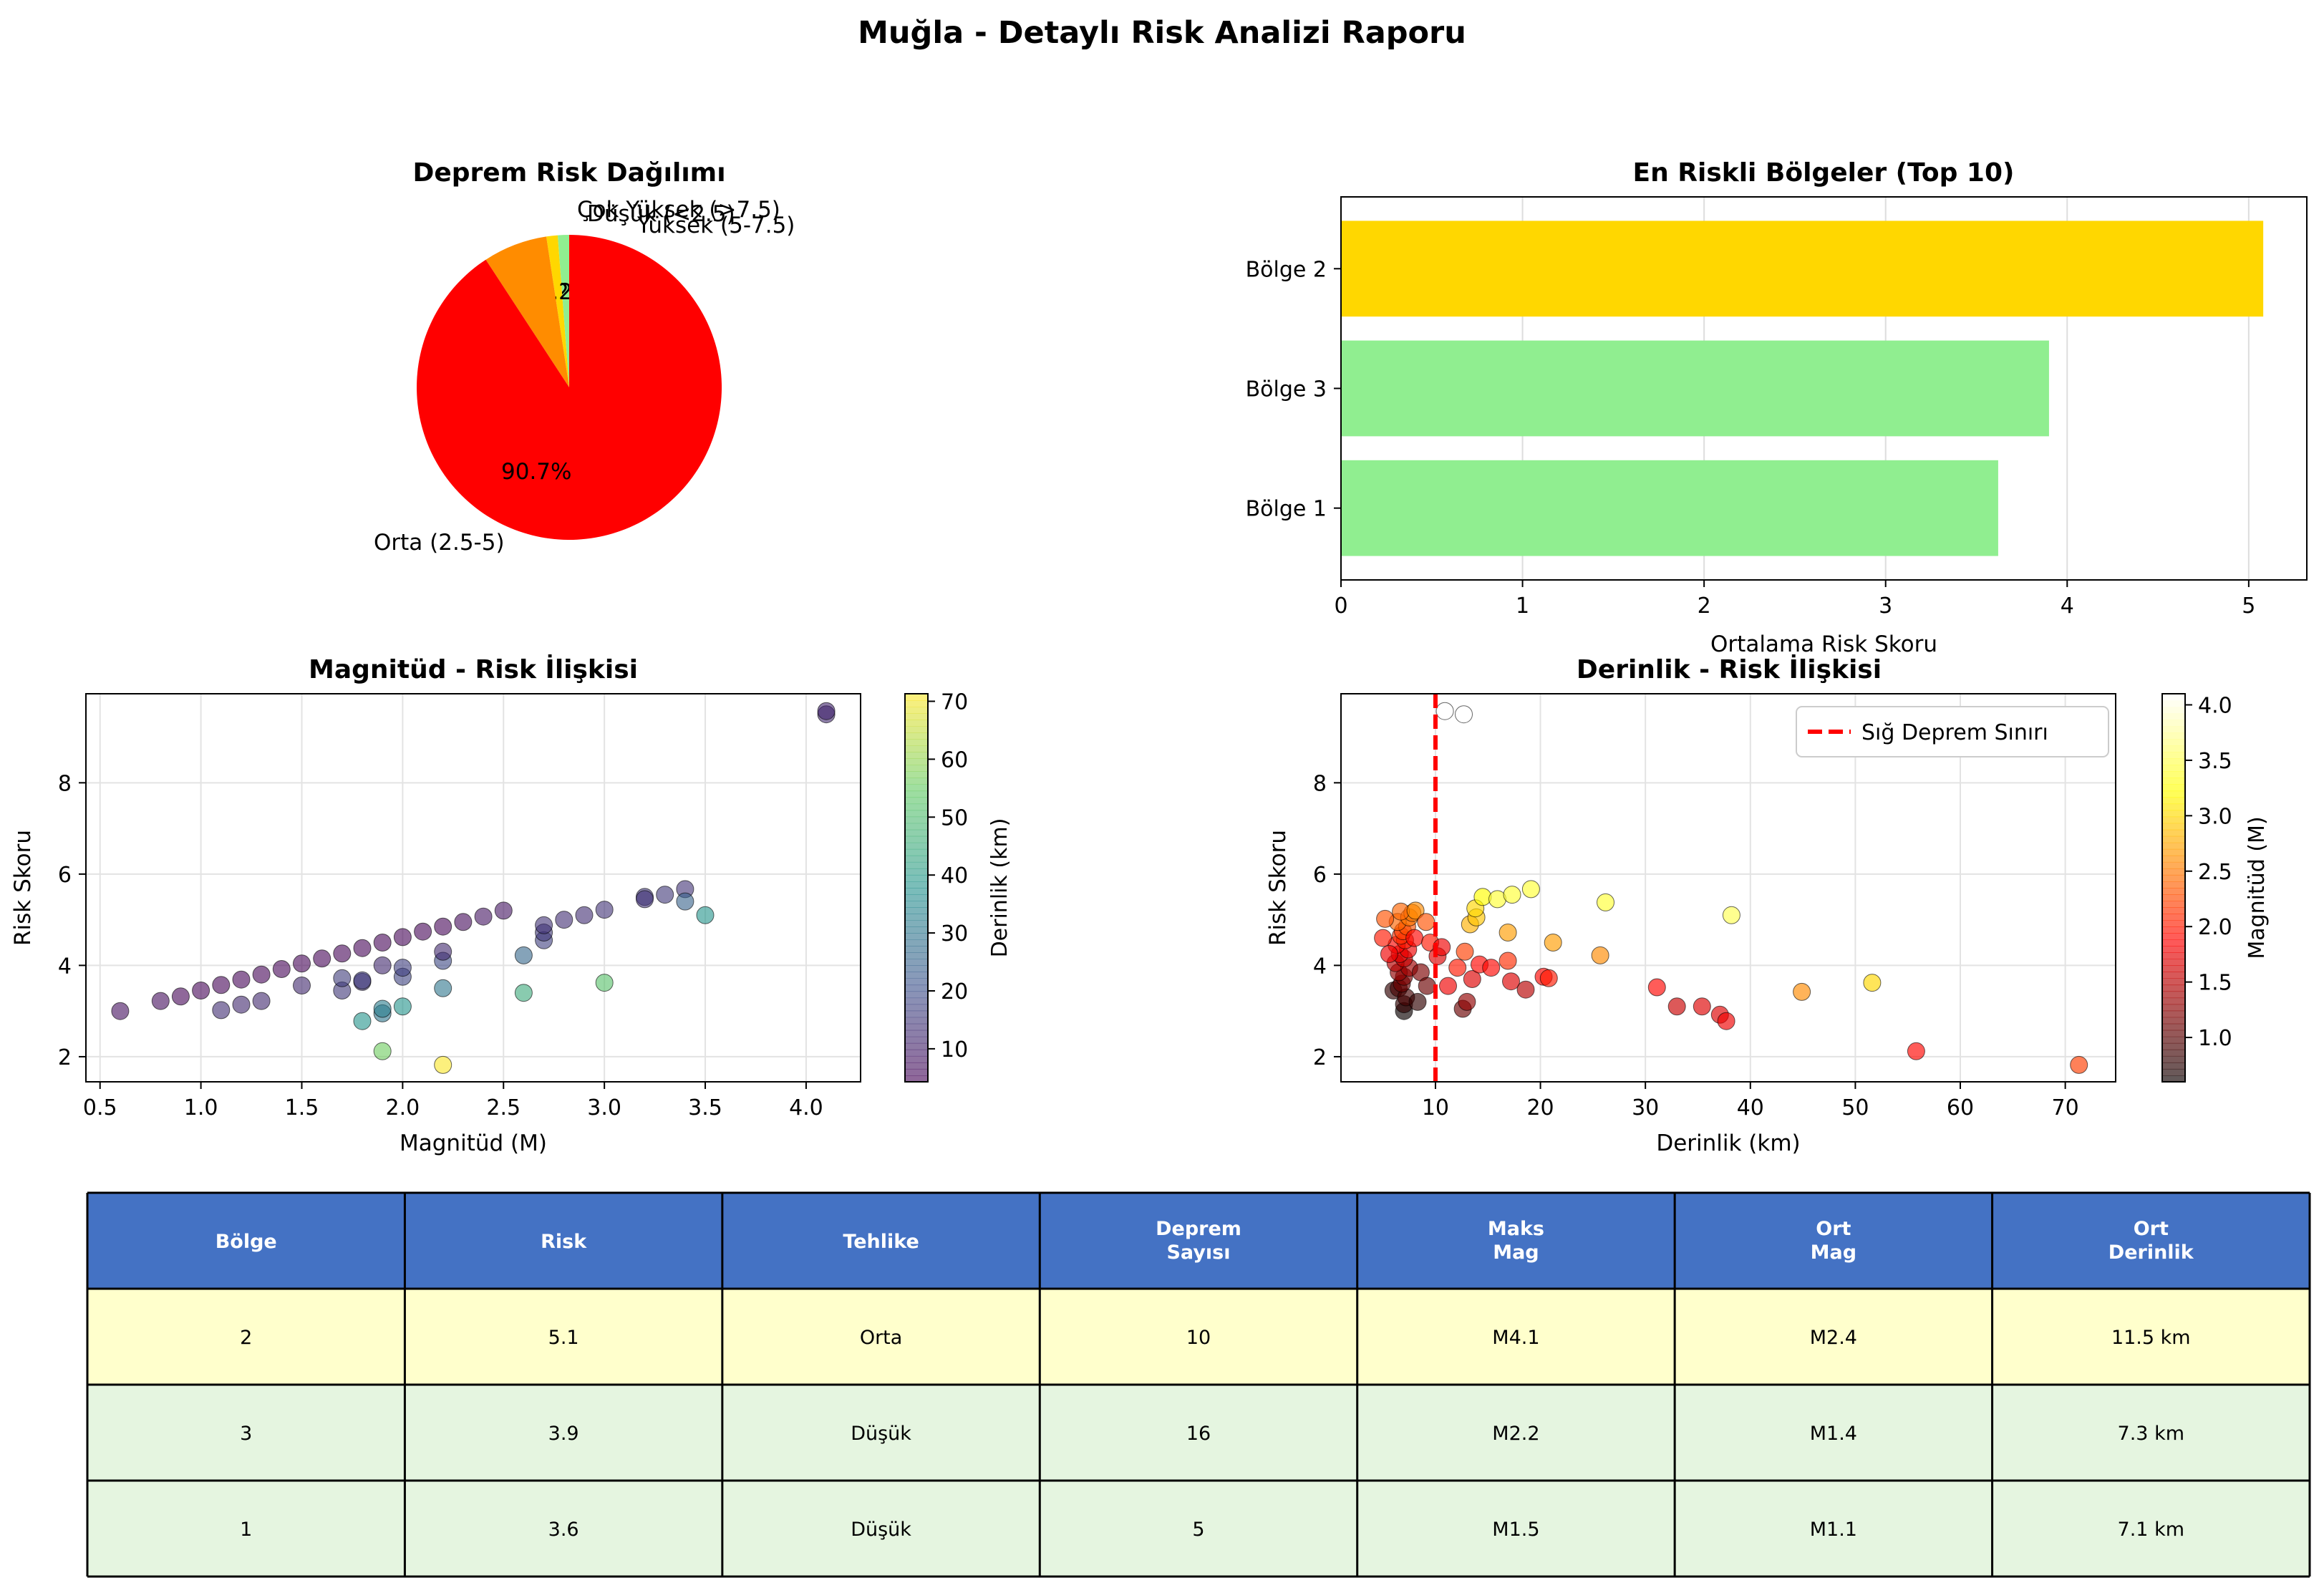  What do you see at coordinates (1320, 966) in the screenshot?
I see `y-tick-label: 4` at bounding box center [1320, 966].